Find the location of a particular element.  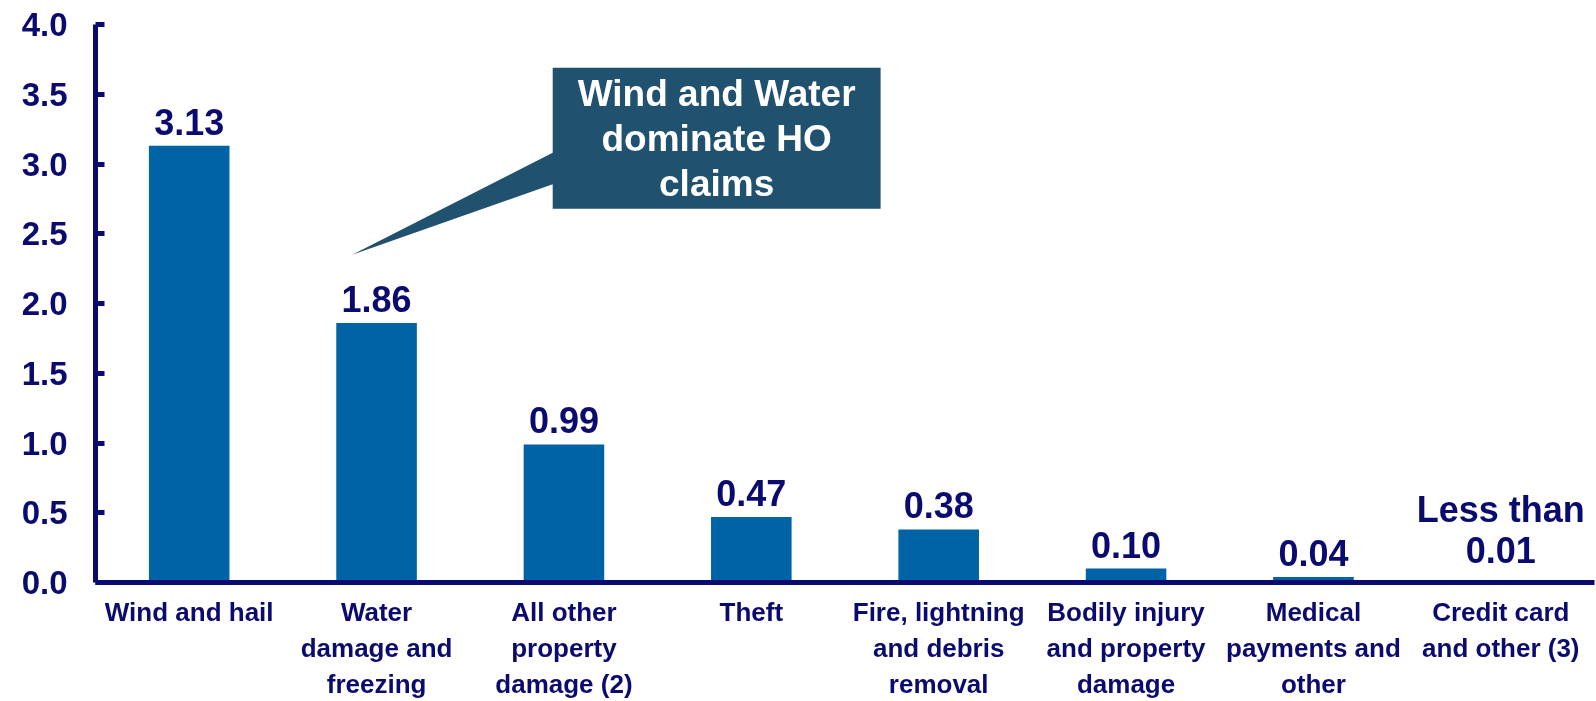

x-tick-label: Theft is located at coordinates (751, 611).